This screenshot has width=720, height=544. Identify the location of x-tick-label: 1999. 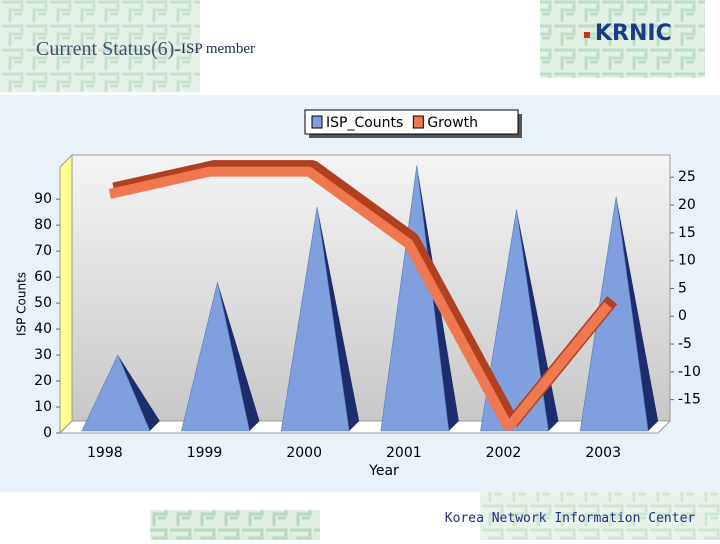
(205, 453).